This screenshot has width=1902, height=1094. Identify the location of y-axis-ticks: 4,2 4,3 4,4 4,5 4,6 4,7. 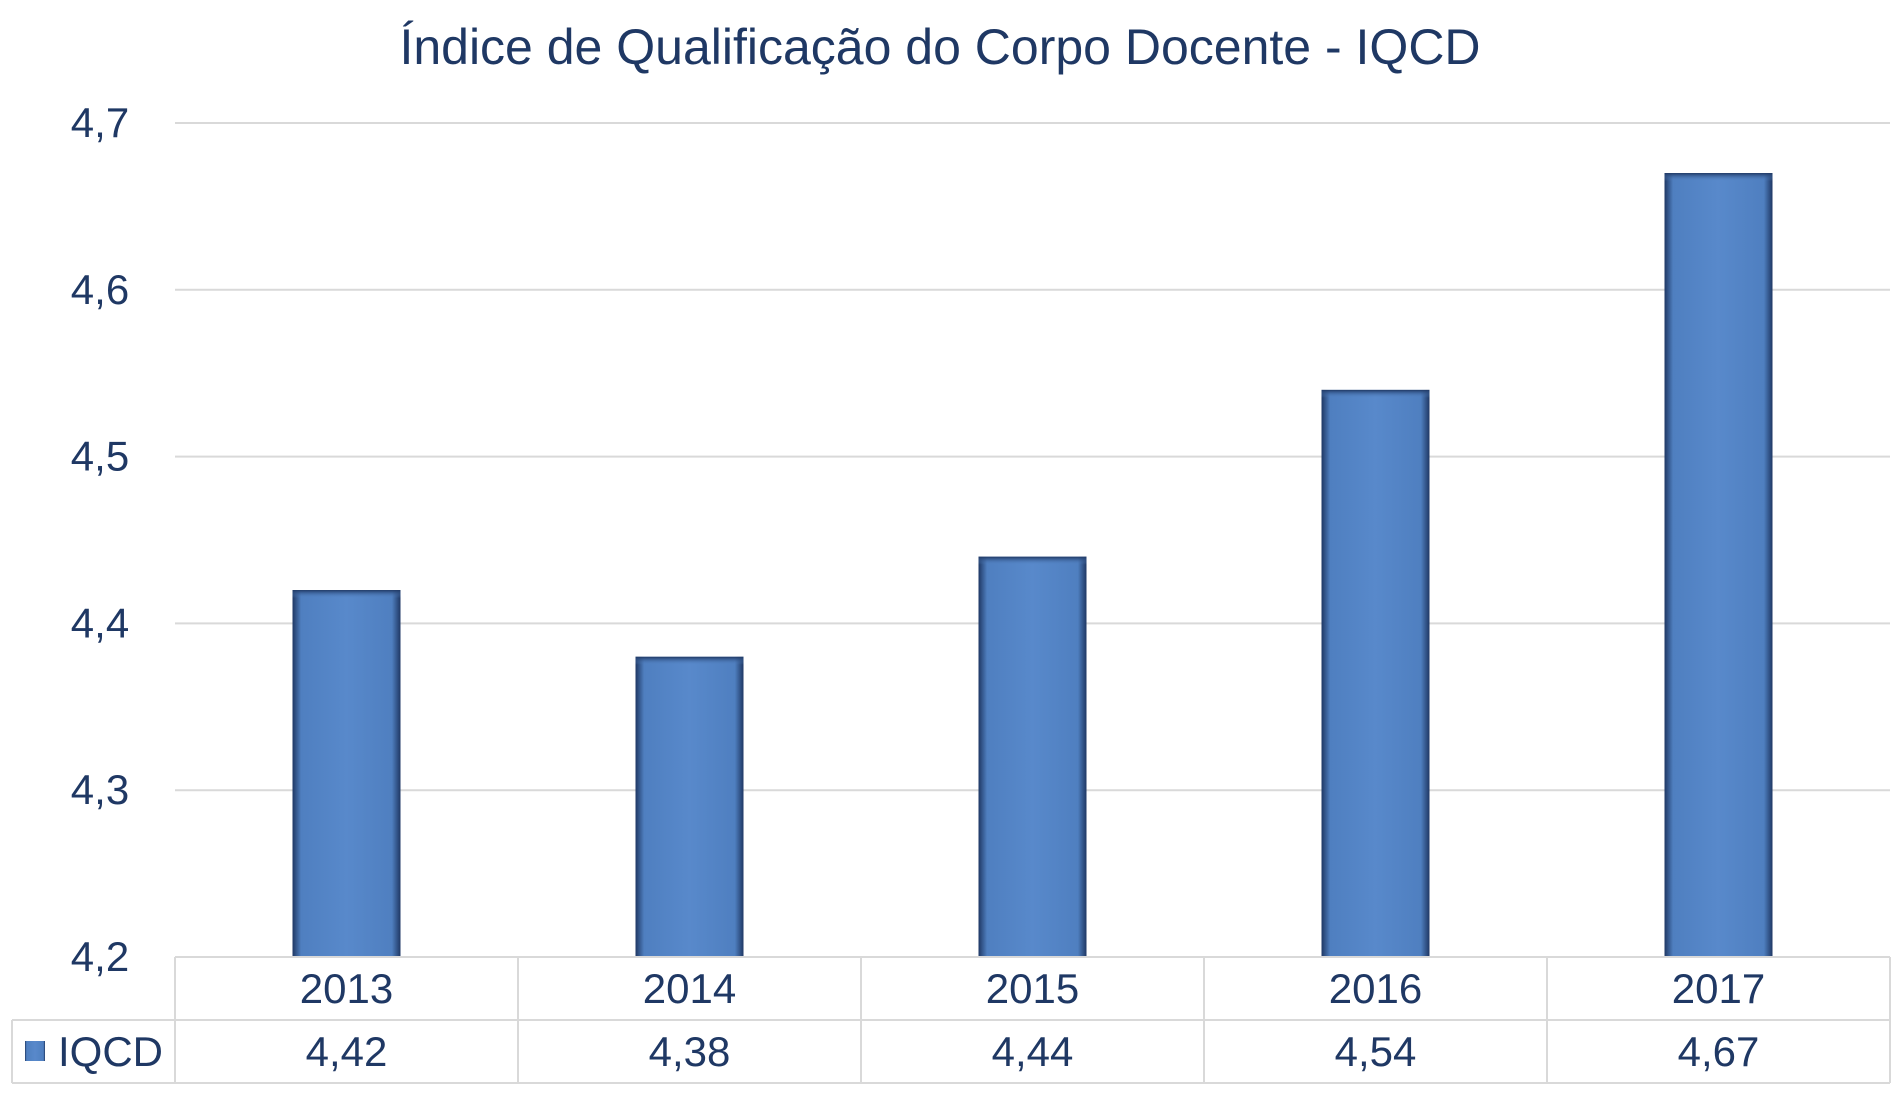
(100, 539).